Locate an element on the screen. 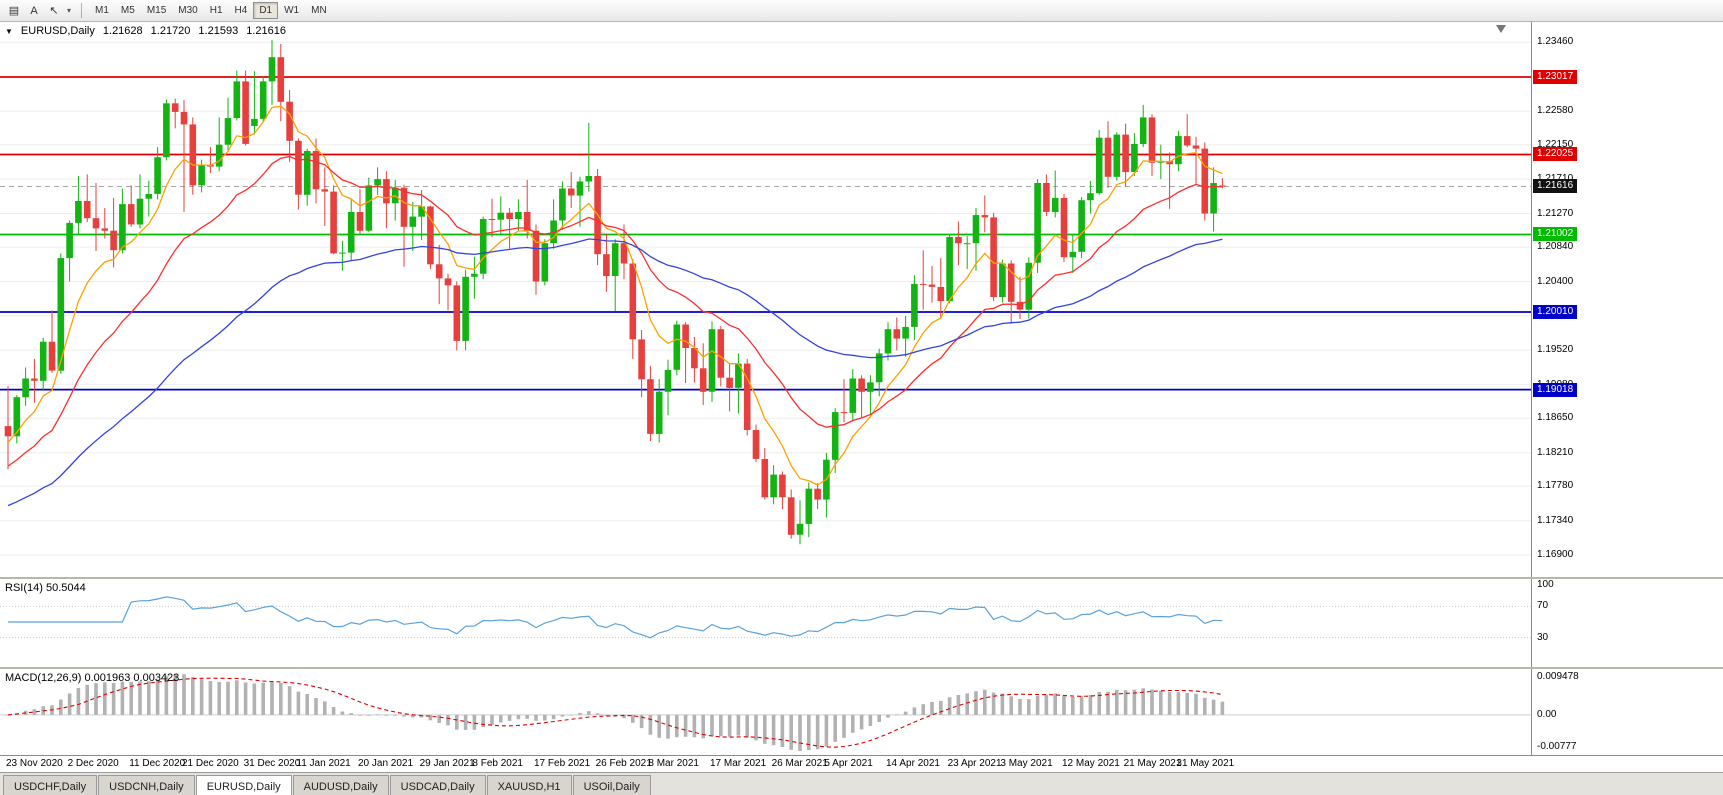 The width and height of the screenshot is (1723, 795). date-axis-label: 8 Feb 2021 is located at coordinates (497, 763).